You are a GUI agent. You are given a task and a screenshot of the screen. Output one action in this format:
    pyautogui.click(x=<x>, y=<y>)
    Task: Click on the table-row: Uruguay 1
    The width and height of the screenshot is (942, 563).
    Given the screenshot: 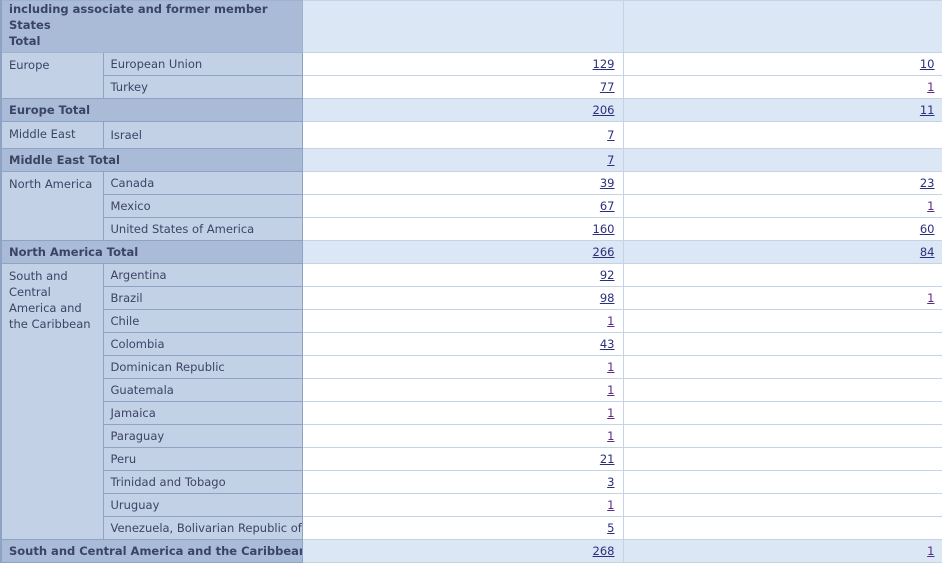 What is the action you would take?
    pyautogui.click(x=471, y=505)
    